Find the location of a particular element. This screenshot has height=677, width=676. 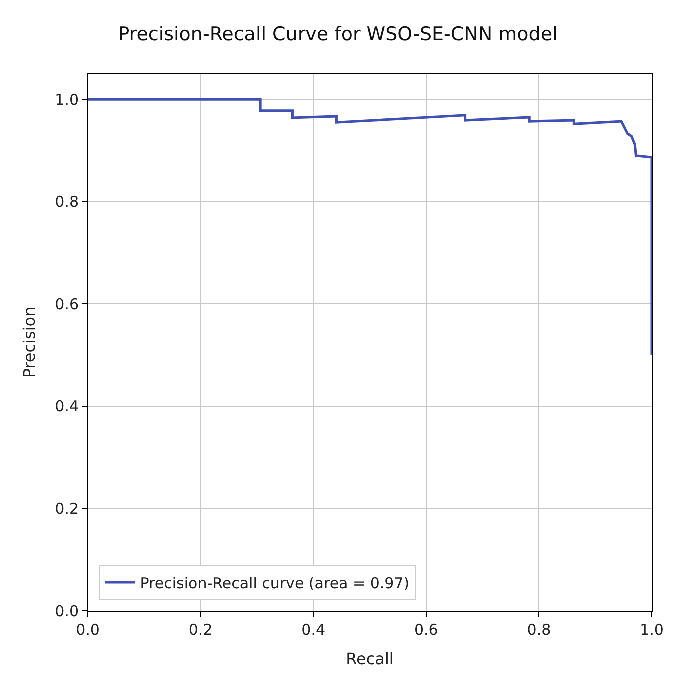

legend-label: Precision-Recall curve (area = 0.97) is located at coordinates (275, 583).